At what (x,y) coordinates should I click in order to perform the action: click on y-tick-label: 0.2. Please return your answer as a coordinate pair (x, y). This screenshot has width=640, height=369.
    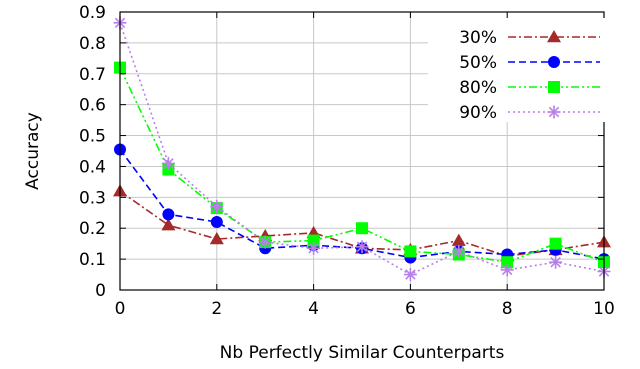
    Looking at the image, I should click on (92, 229).